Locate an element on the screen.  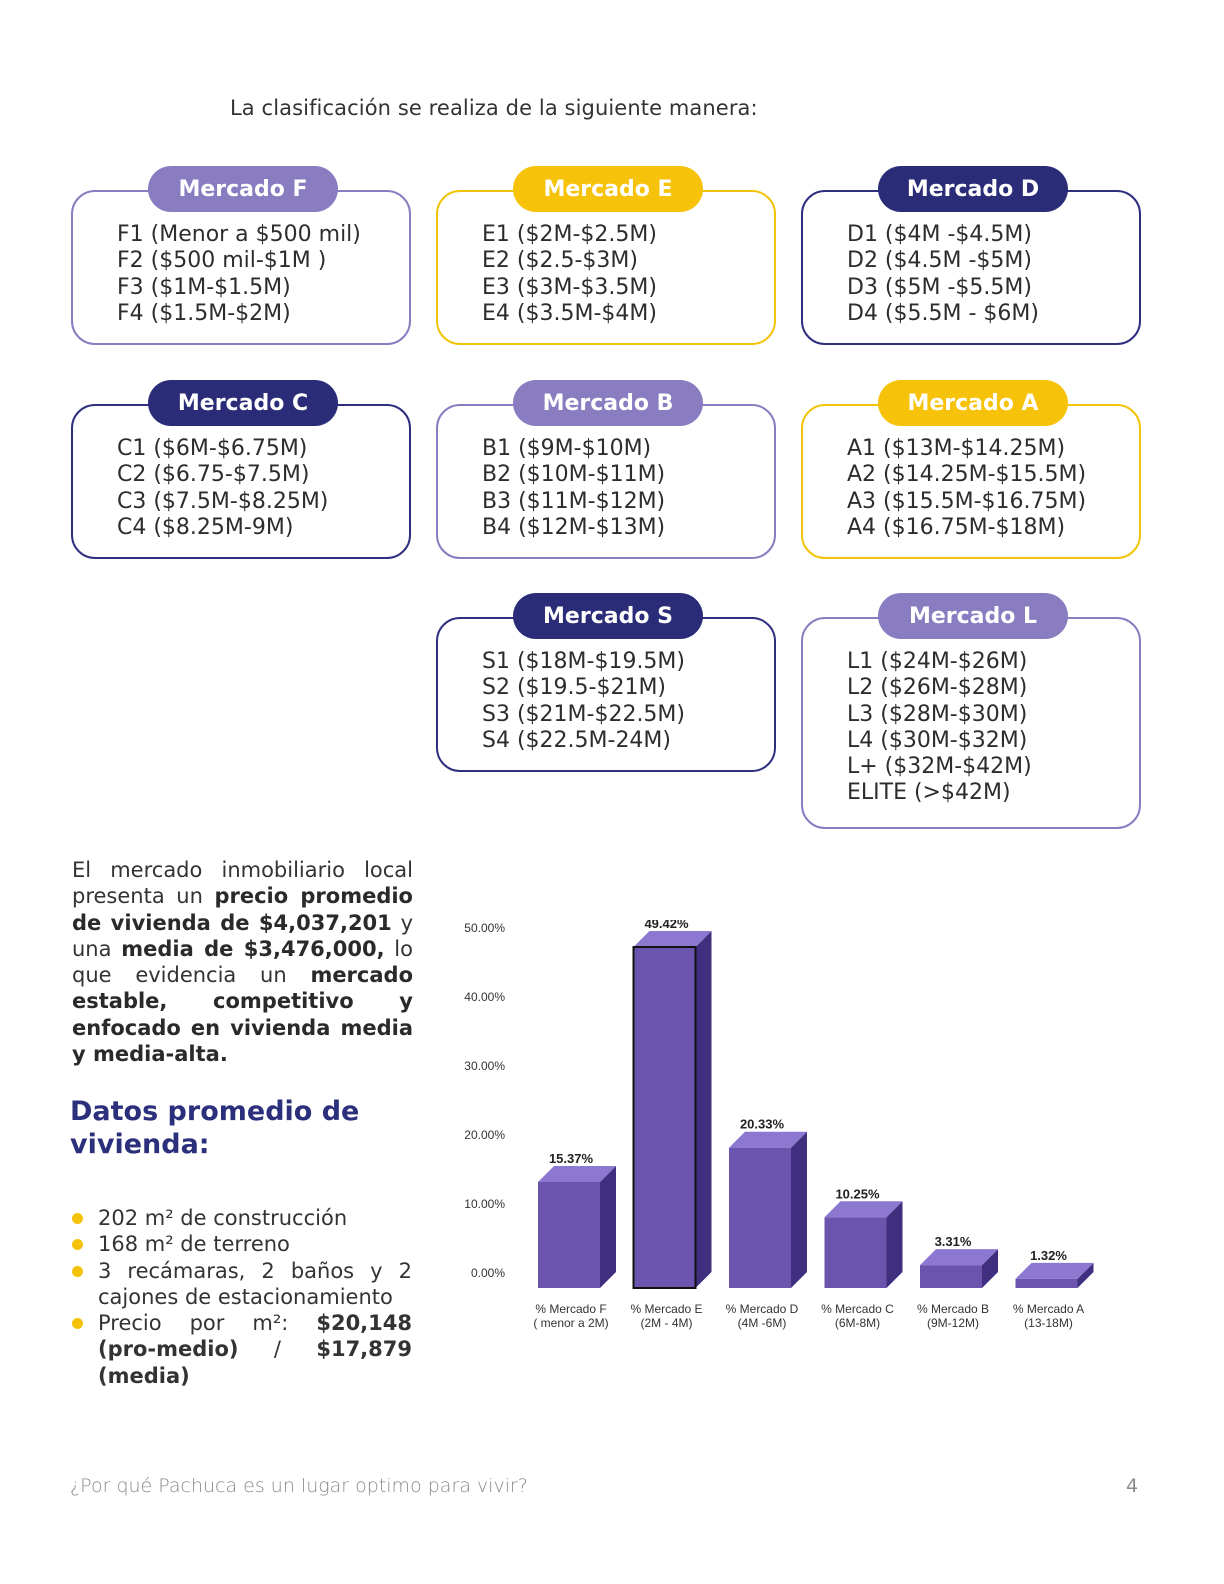
section-heading: Datos promedio de vivienda: is located at coordinates (215, 1128).